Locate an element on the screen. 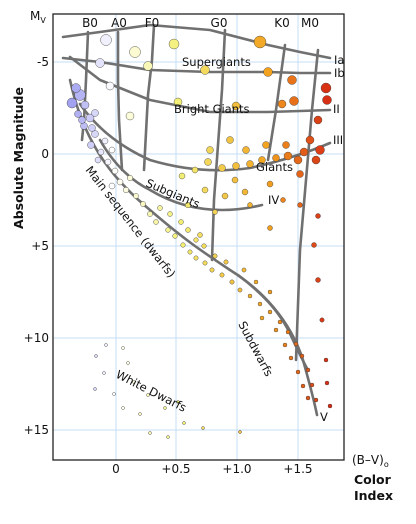 Image resolution: width=416 pixels, height=524 pixels. spectral-class-label: K0 is located at coordinates (282, 23).